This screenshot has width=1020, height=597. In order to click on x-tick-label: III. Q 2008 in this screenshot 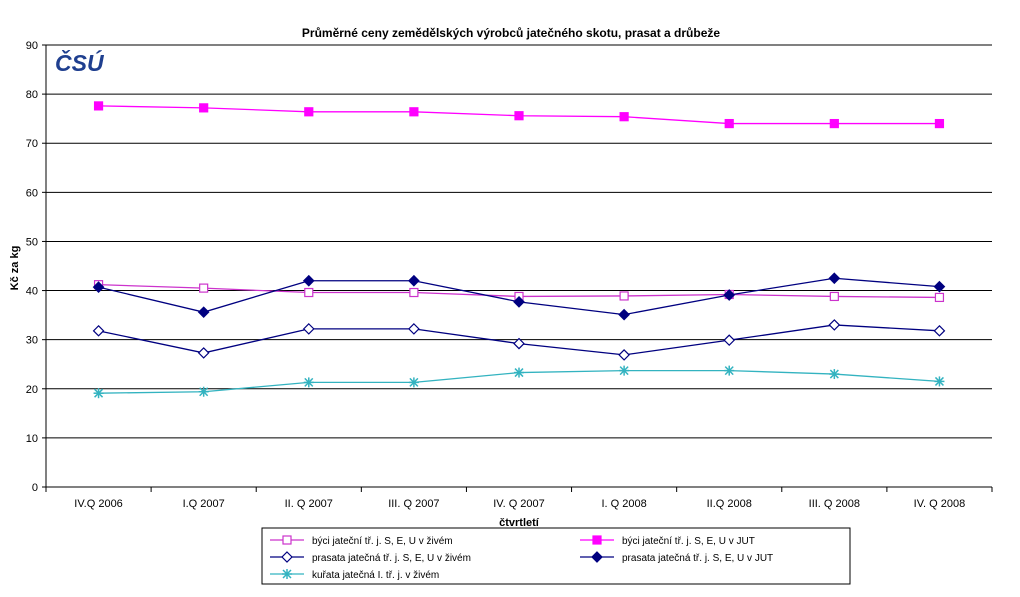, I will do `click(834, 504)`.